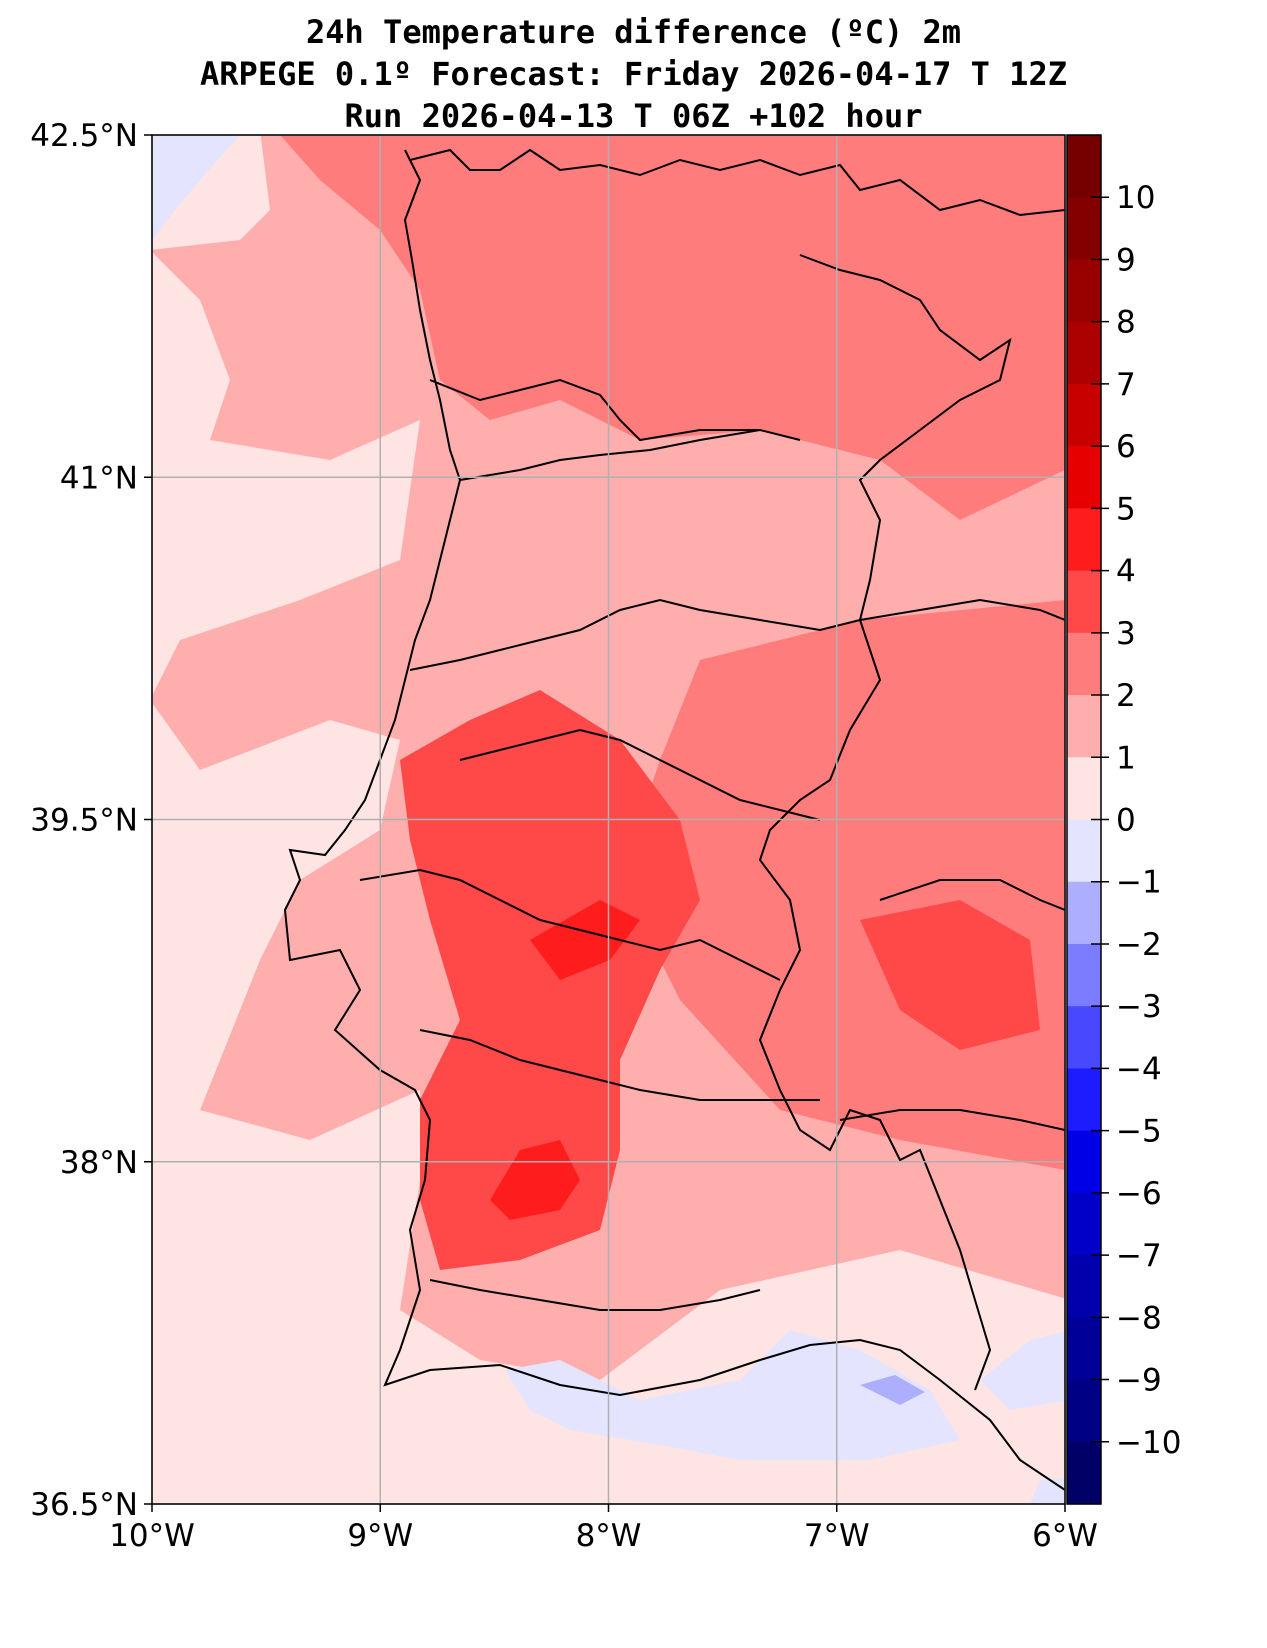  What do you see at coordinates (1126, 385) in the screenshot?
I see `colorbar-tick-label-3: 7` at bounding box center [1126, 385].